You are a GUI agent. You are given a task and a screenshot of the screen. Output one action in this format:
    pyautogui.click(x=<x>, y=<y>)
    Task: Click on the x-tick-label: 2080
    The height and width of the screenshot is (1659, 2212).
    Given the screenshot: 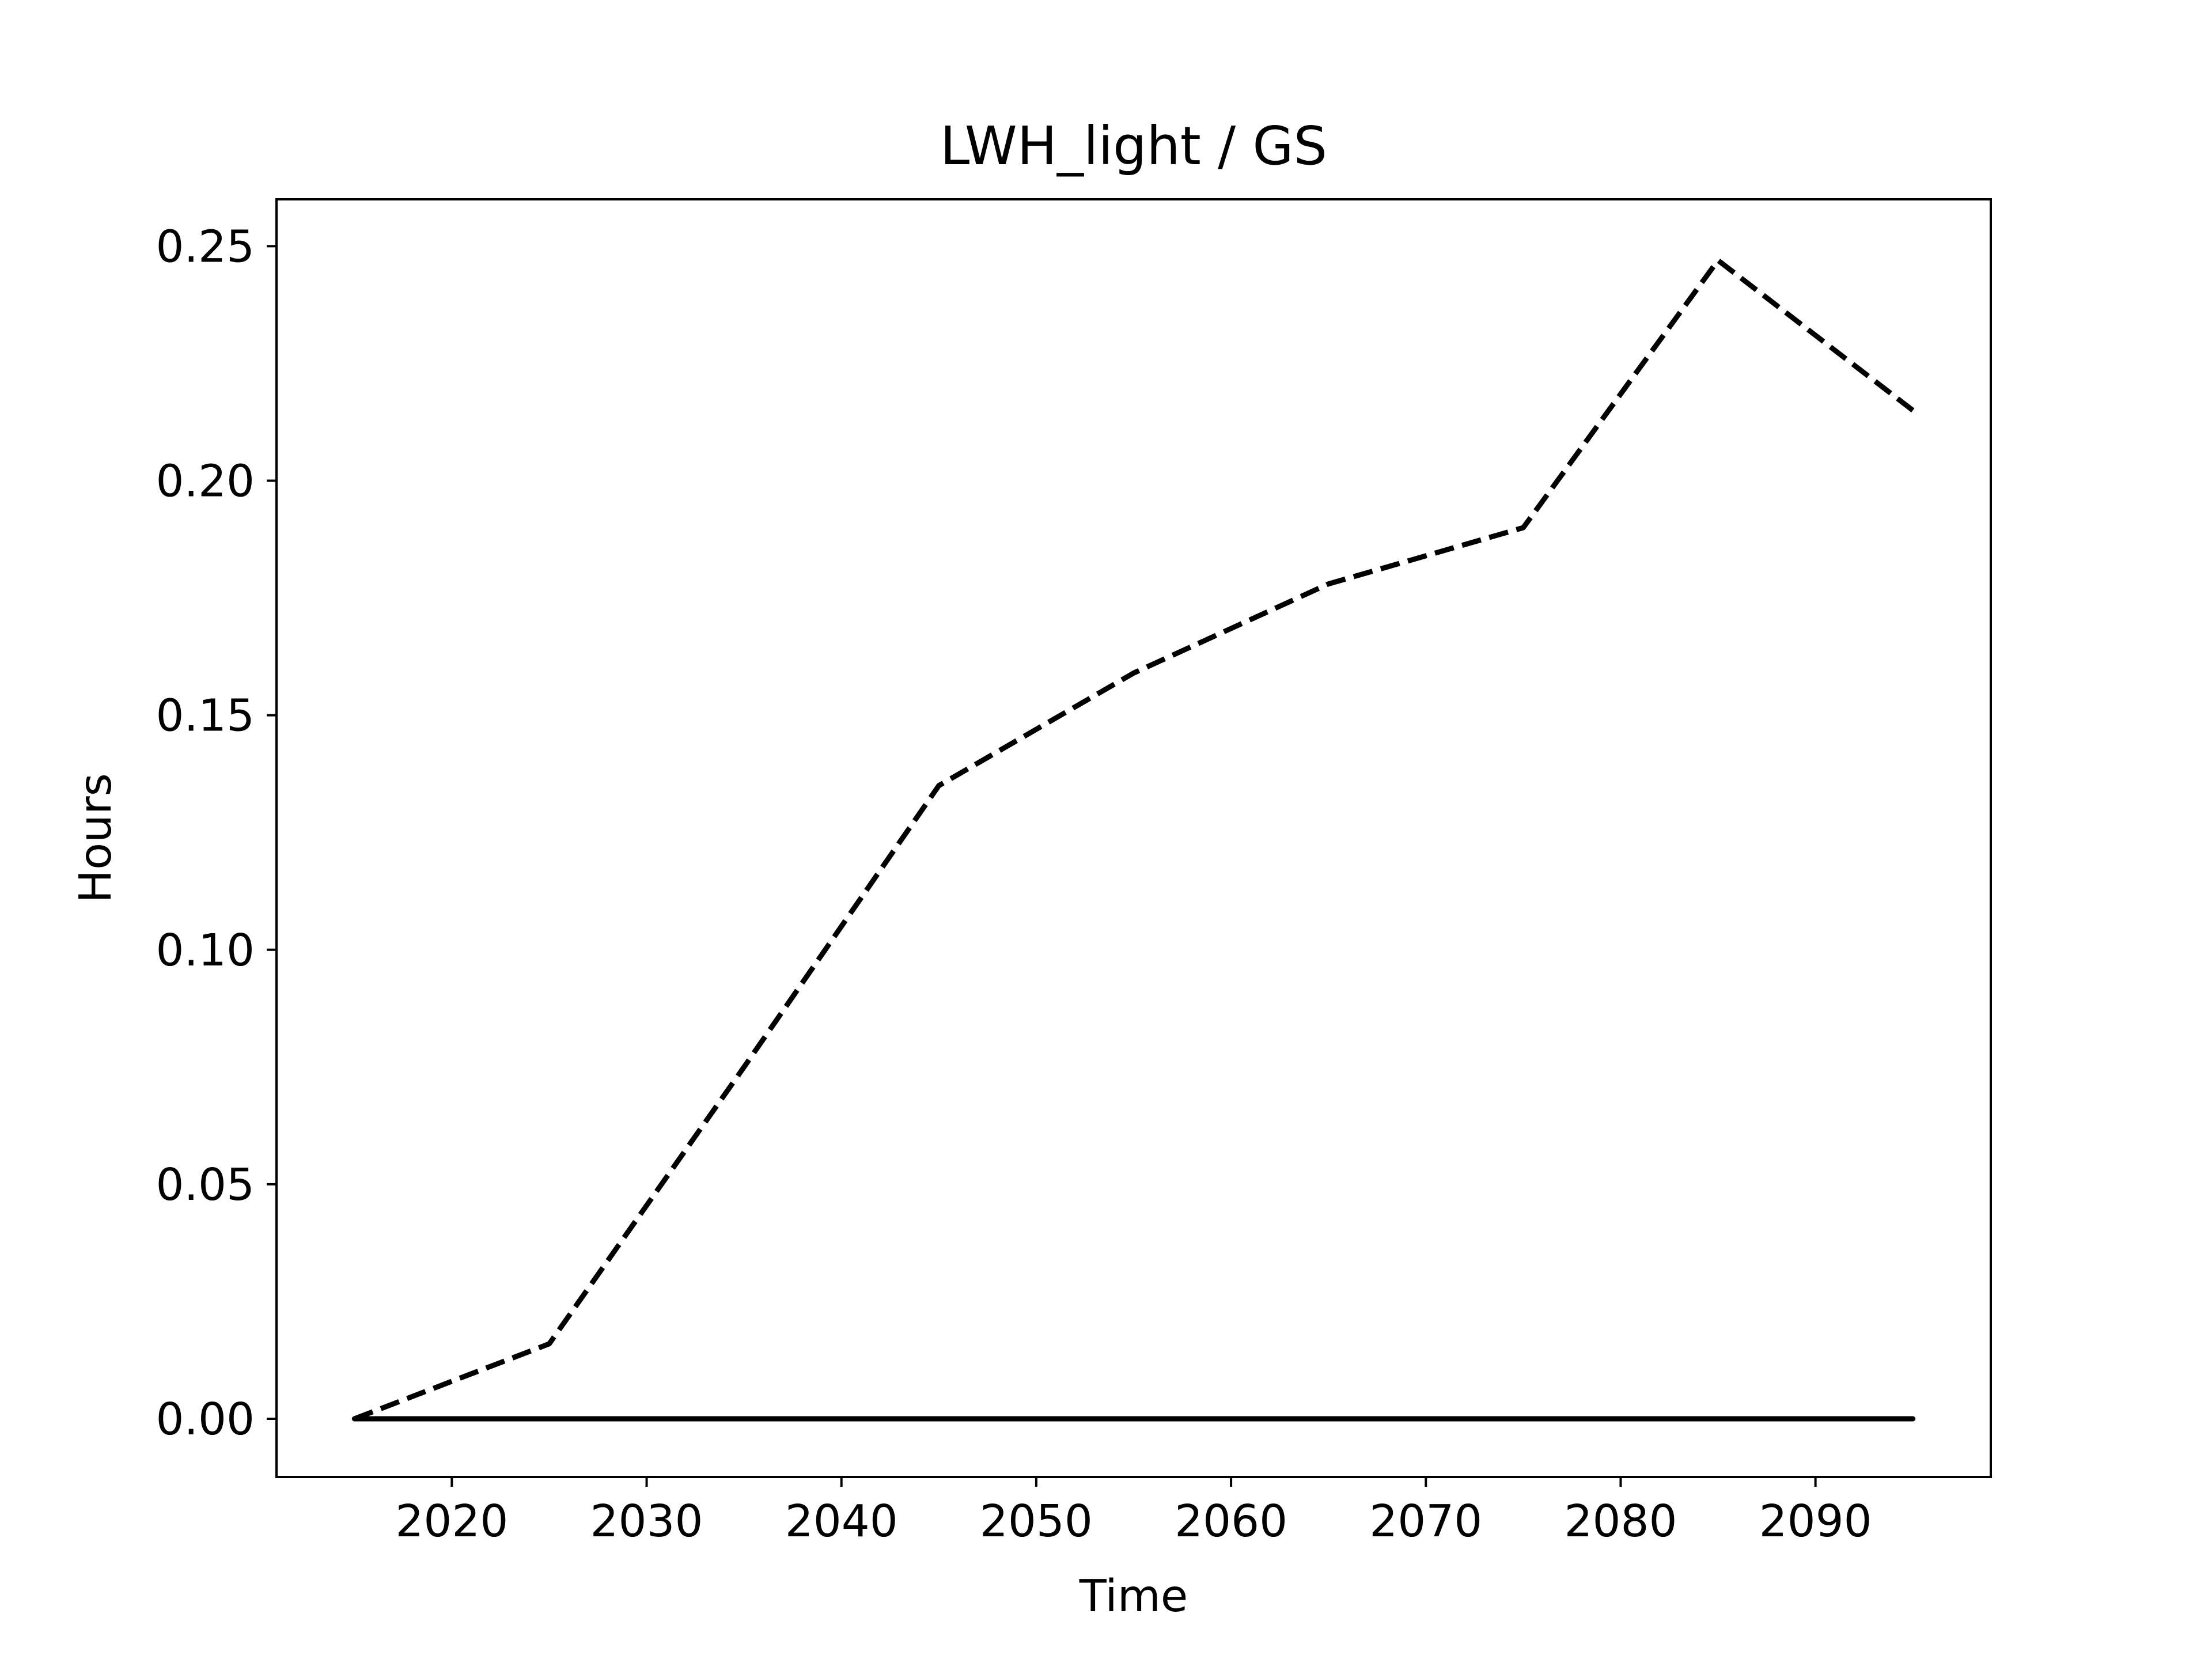 What is the action you would take?
    pyautogui.click(x=1620, y=1521)
    